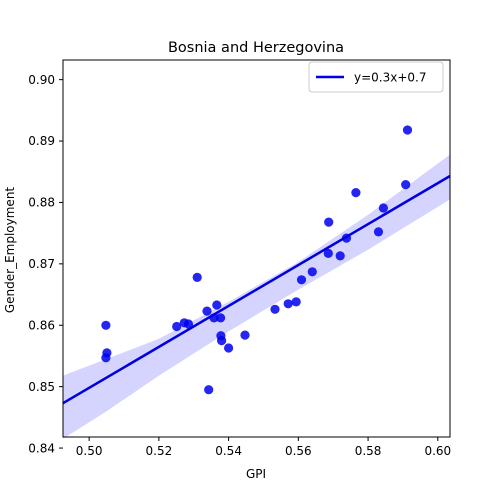  What do you see at coordinates (41, 80) in the screenshot?
I see `y-tick-label: 0.90` at bounding box center [41, 80].